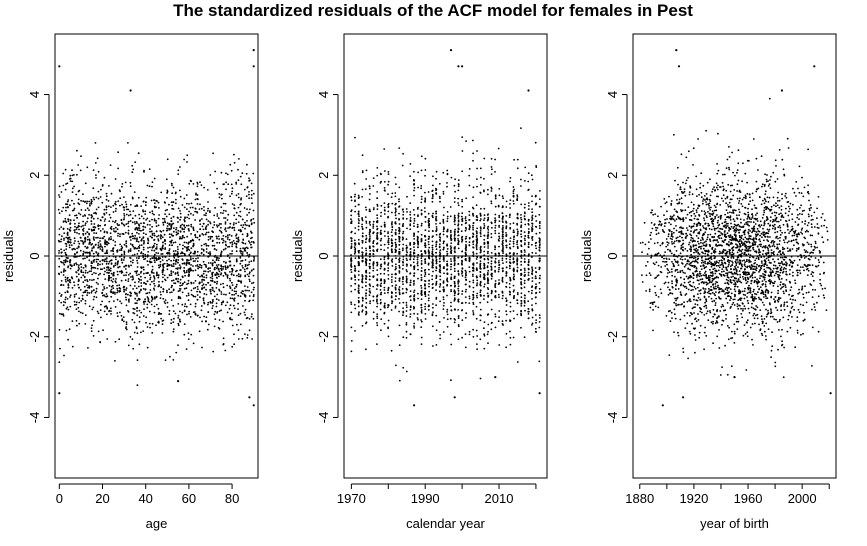  Describe the element at coordinates (34, 94) in the screenshot. I see `y-tick-label: 4` at that location.